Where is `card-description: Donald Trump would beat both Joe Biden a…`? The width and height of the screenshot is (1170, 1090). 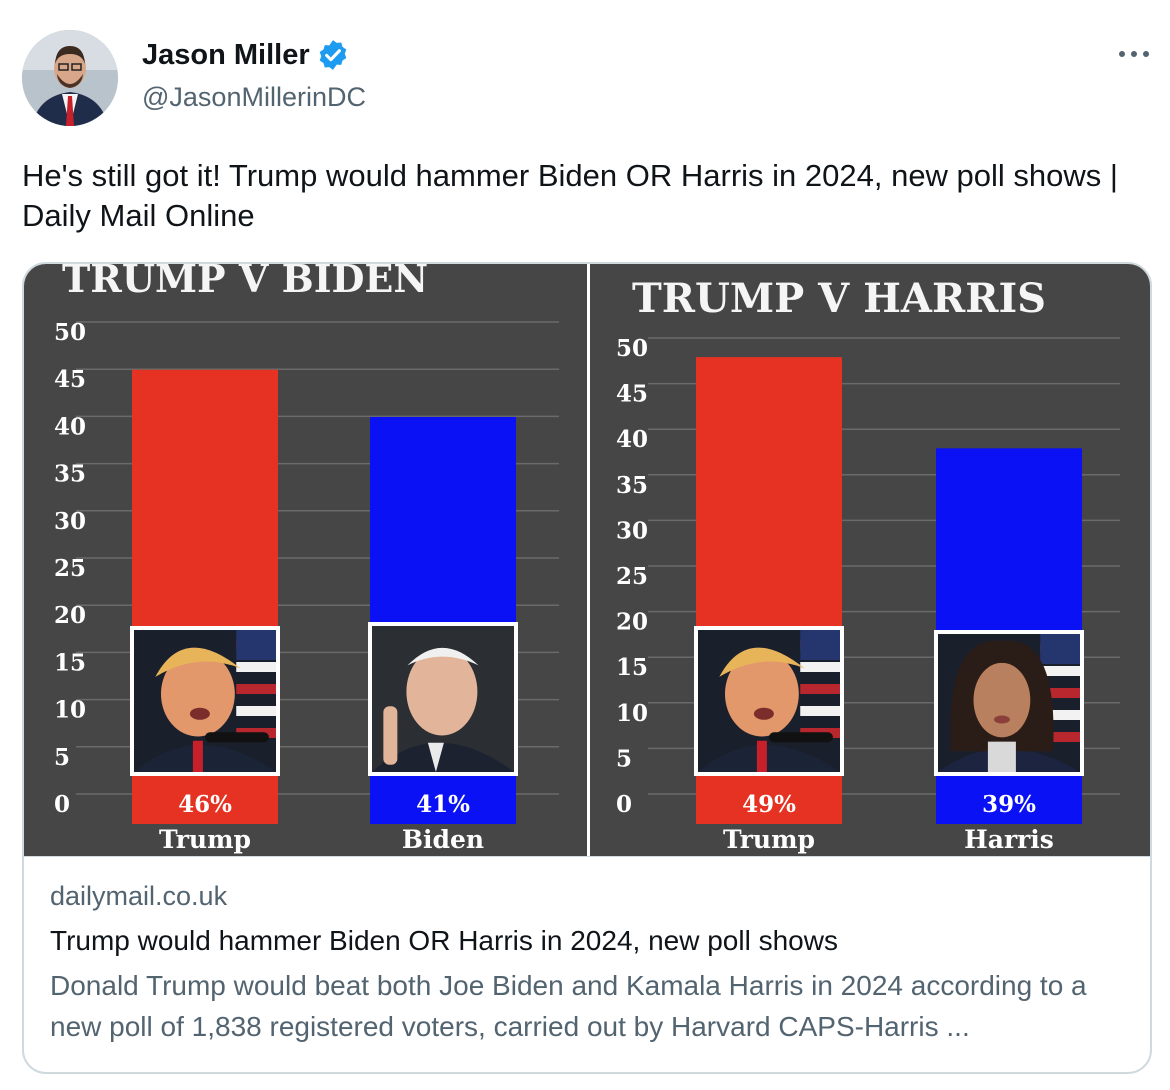 card-description: Donald Trump would beat both Joe Biden a… is located at coordinates (568, 1006).